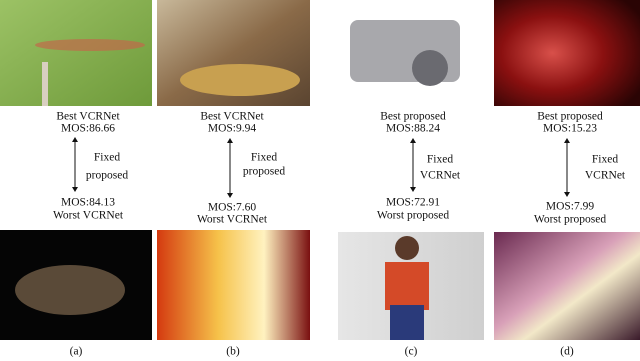 The height and width of the screenshot is (361, 640). I want to click on bottom-mos: MOS:7.99, so click(570, 207).